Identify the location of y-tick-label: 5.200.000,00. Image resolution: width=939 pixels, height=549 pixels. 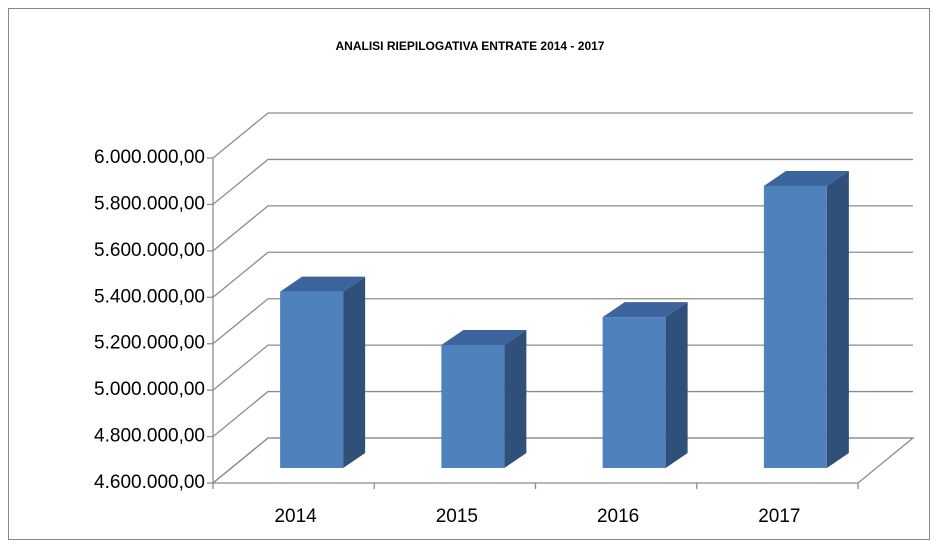
(149, 343).